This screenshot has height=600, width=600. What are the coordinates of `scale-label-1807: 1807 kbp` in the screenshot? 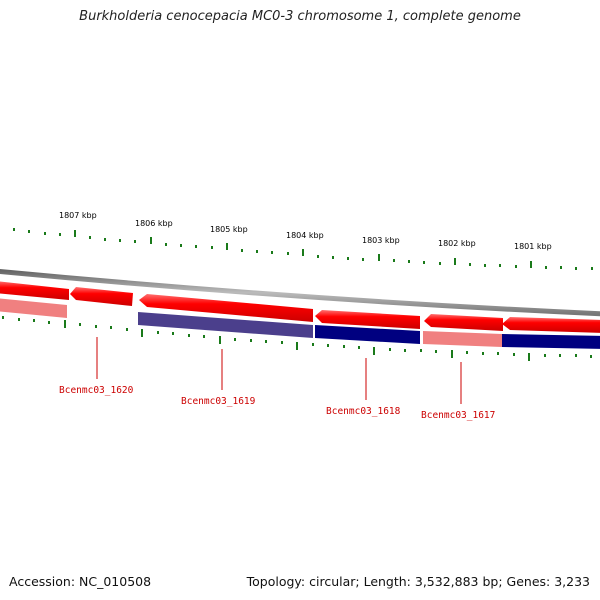 It's located at (78, 215).